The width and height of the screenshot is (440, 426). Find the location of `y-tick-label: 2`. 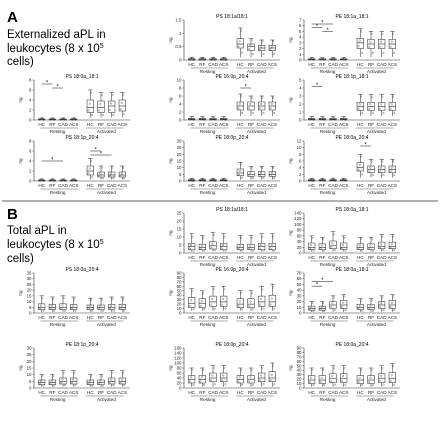

y-tick-label: 2 is located at coordinates (30, 110).